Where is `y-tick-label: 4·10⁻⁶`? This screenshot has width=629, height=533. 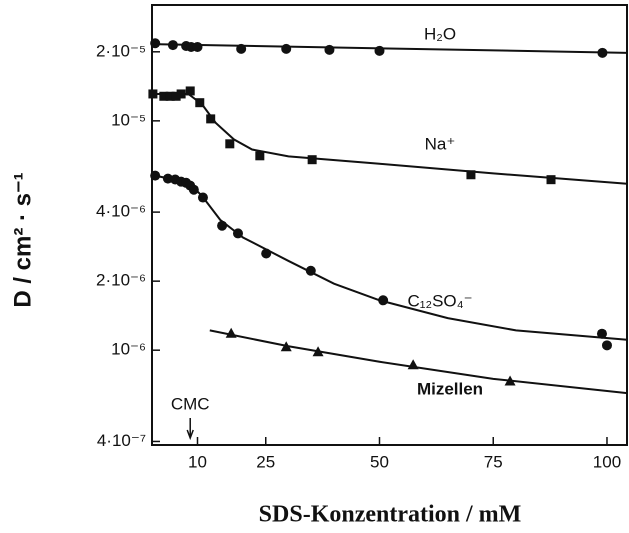 y-tick-label: 4·10⁻⁶ is located at coordinates (121, 211).